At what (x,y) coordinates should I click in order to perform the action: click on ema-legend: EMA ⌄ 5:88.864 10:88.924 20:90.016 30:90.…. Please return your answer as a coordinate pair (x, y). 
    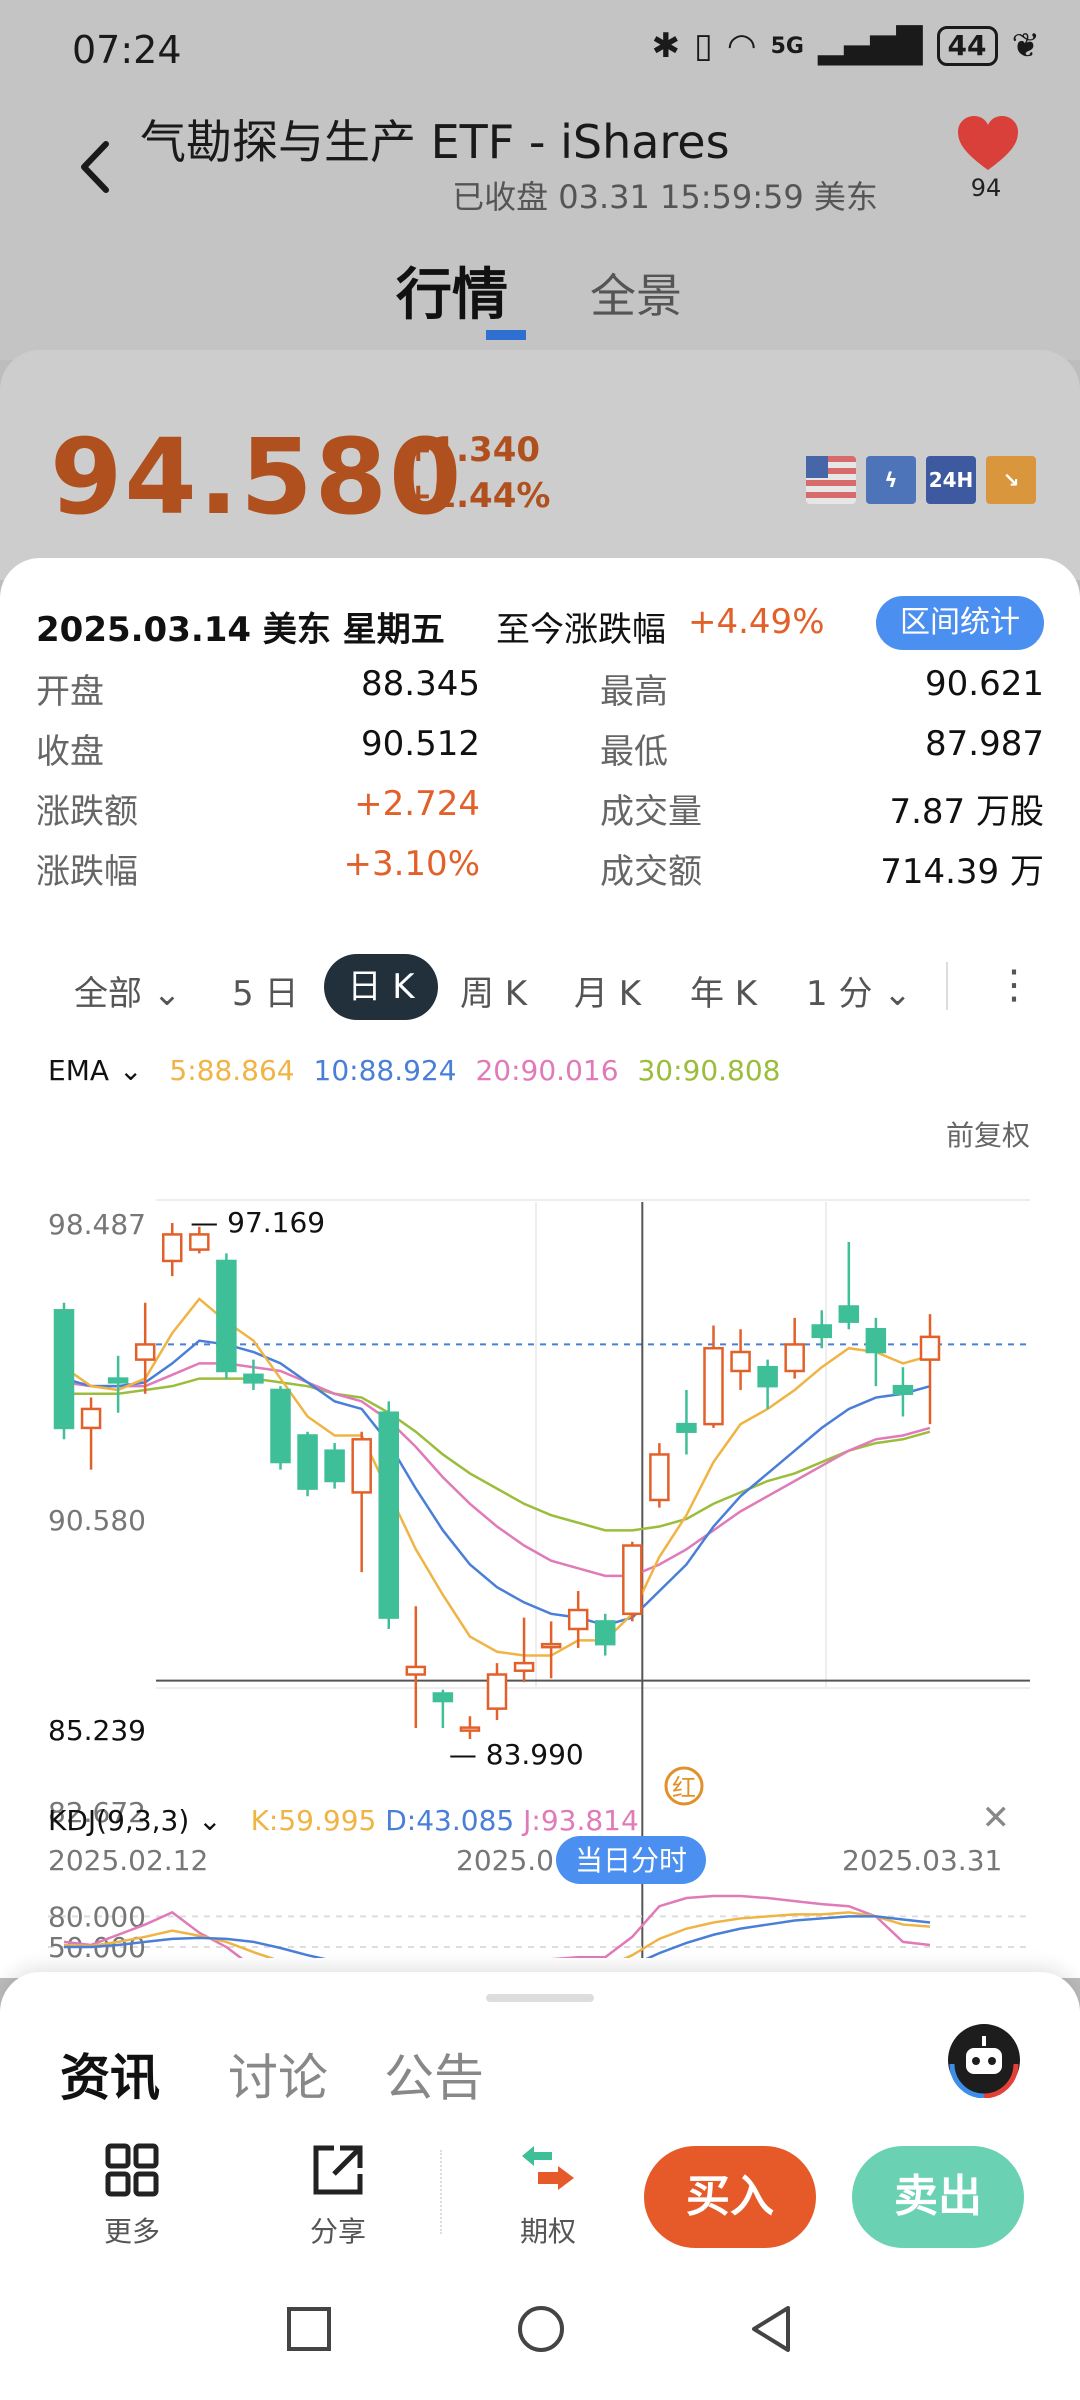
    Looking at the image, I should click on (419, 1070).